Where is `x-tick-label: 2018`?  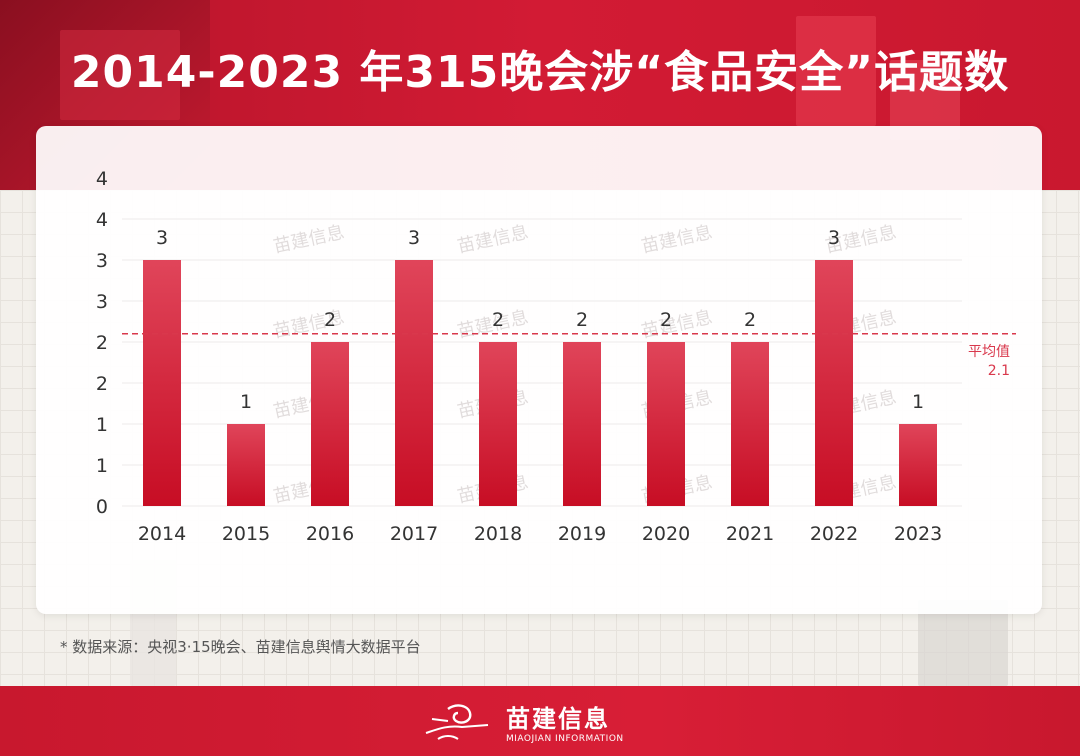 x-tick-label: 2018 is located at coordinates (498, 534).